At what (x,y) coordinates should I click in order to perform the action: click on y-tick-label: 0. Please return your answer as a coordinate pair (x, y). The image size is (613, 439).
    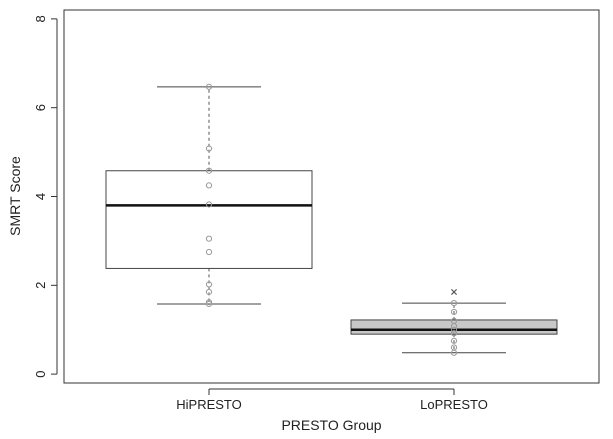
    Looking at the image, I should click on (40, 374).